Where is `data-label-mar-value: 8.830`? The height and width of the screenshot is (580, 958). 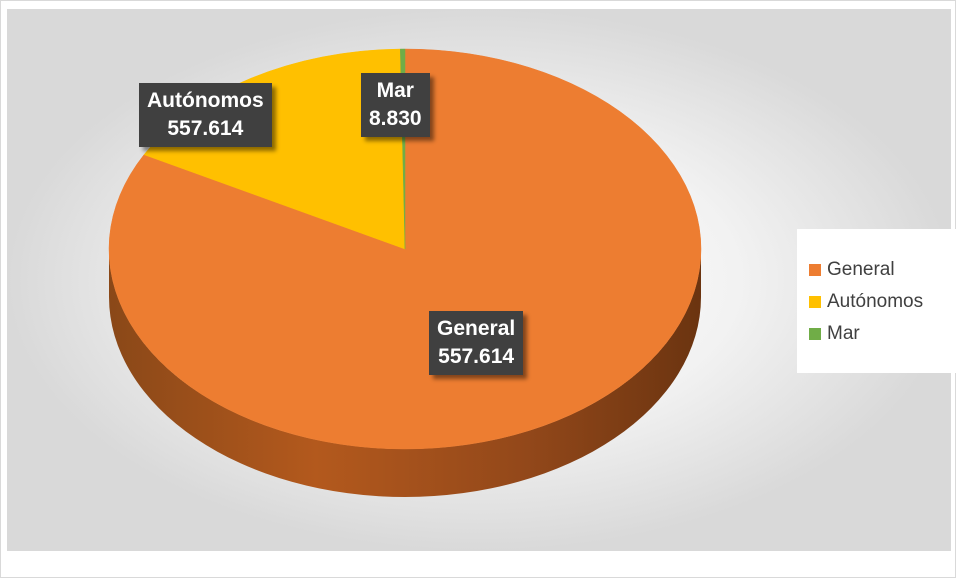 data-label-mar-value: 8.830 is located at coordinates (395, 118).